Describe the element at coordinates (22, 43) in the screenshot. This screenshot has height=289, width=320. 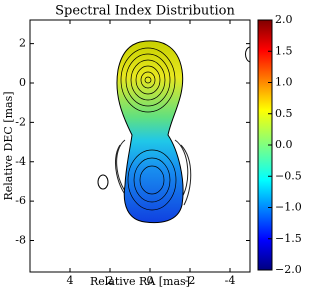
I see `y-tick-label: 2` at that location.